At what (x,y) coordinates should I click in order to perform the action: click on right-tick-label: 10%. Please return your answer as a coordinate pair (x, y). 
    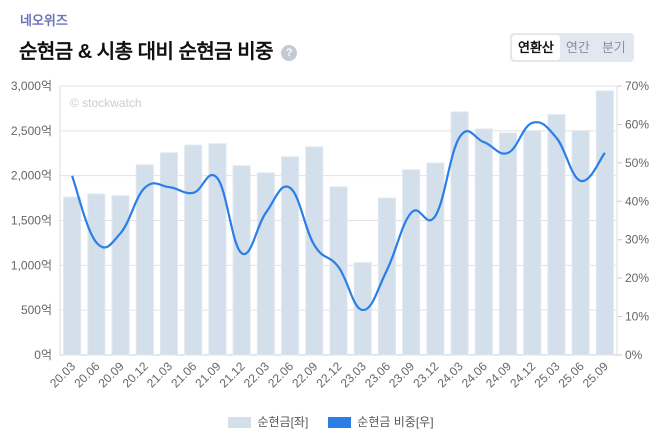
    Looking at the image, I should click on (637, 317).